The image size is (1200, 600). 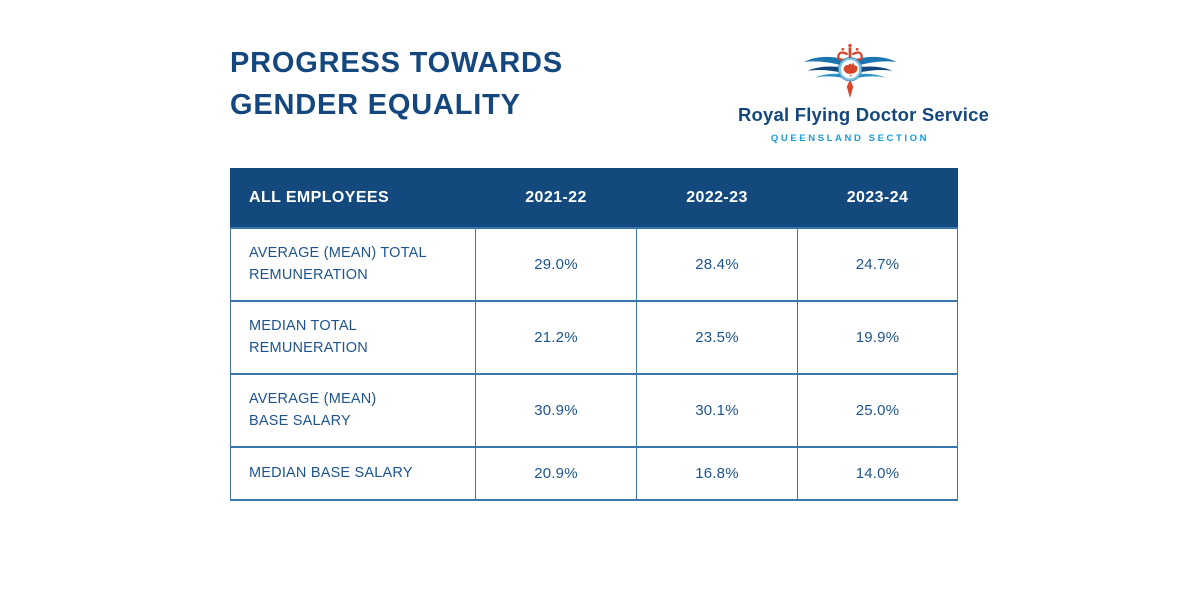 I want to click on header-year-2021-22: 2021-22, so click(x=556, y=198).